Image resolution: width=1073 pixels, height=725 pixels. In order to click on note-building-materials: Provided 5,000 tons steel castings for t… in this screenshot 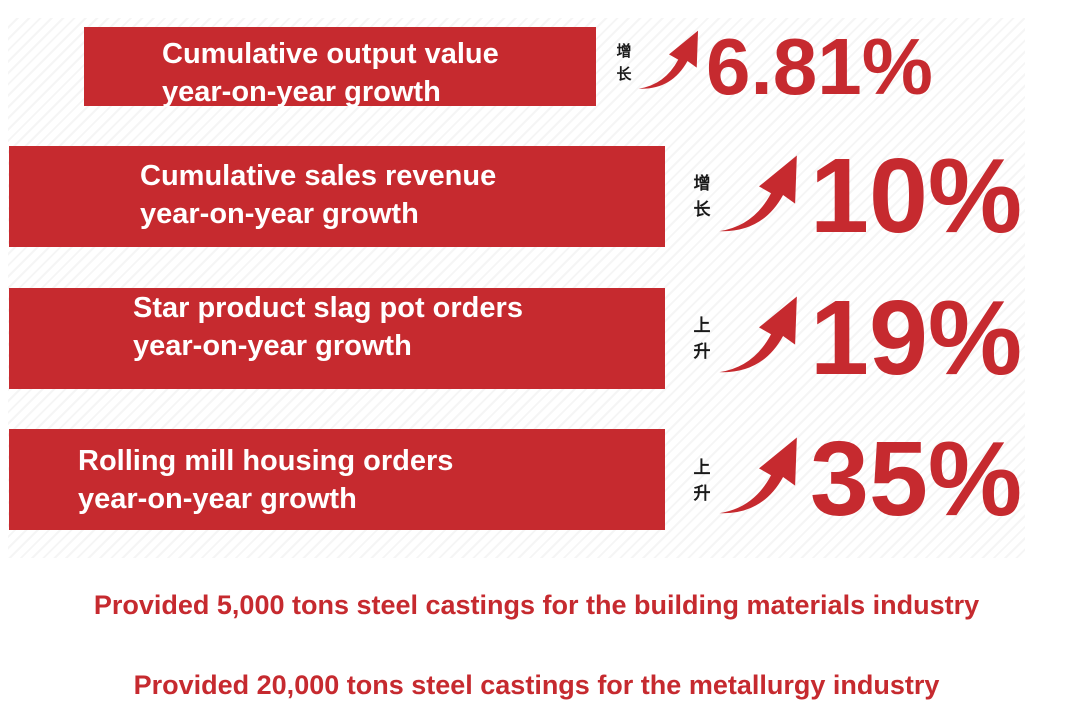, I will do `click(536, 605)`.